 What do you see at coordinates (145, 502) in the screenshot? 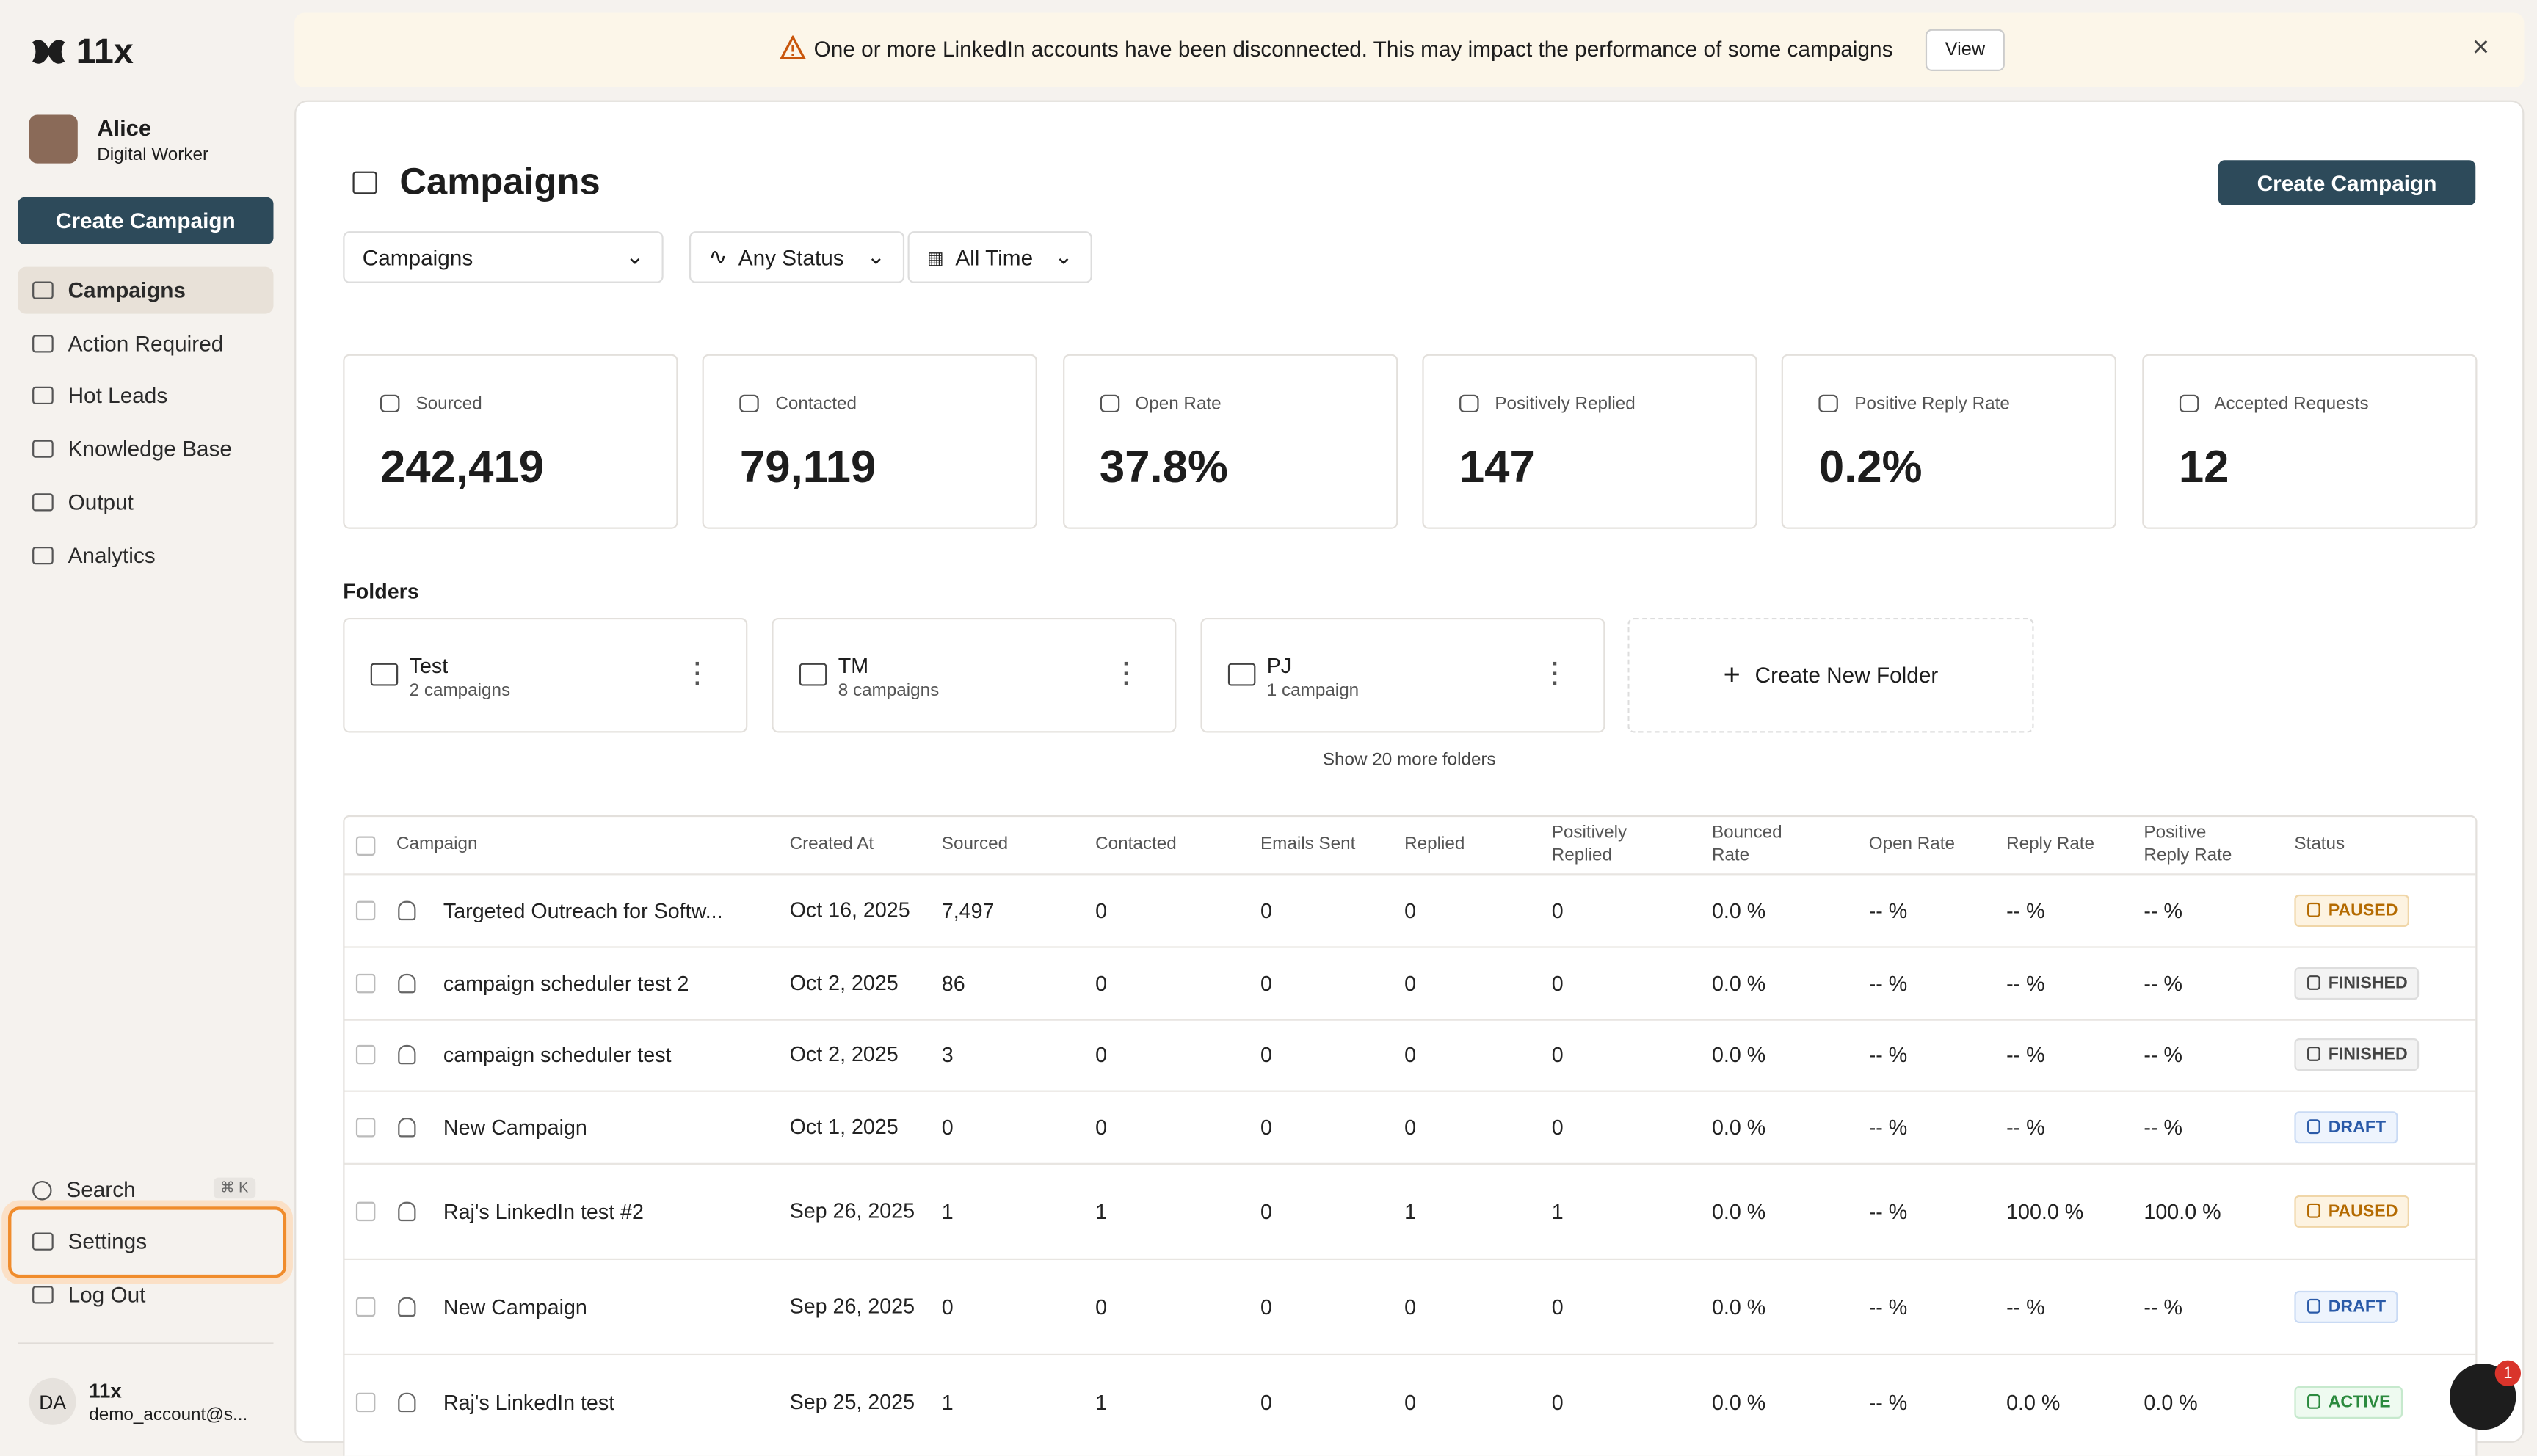
I see `nav-item: Output` at bounding box center [145, 502].